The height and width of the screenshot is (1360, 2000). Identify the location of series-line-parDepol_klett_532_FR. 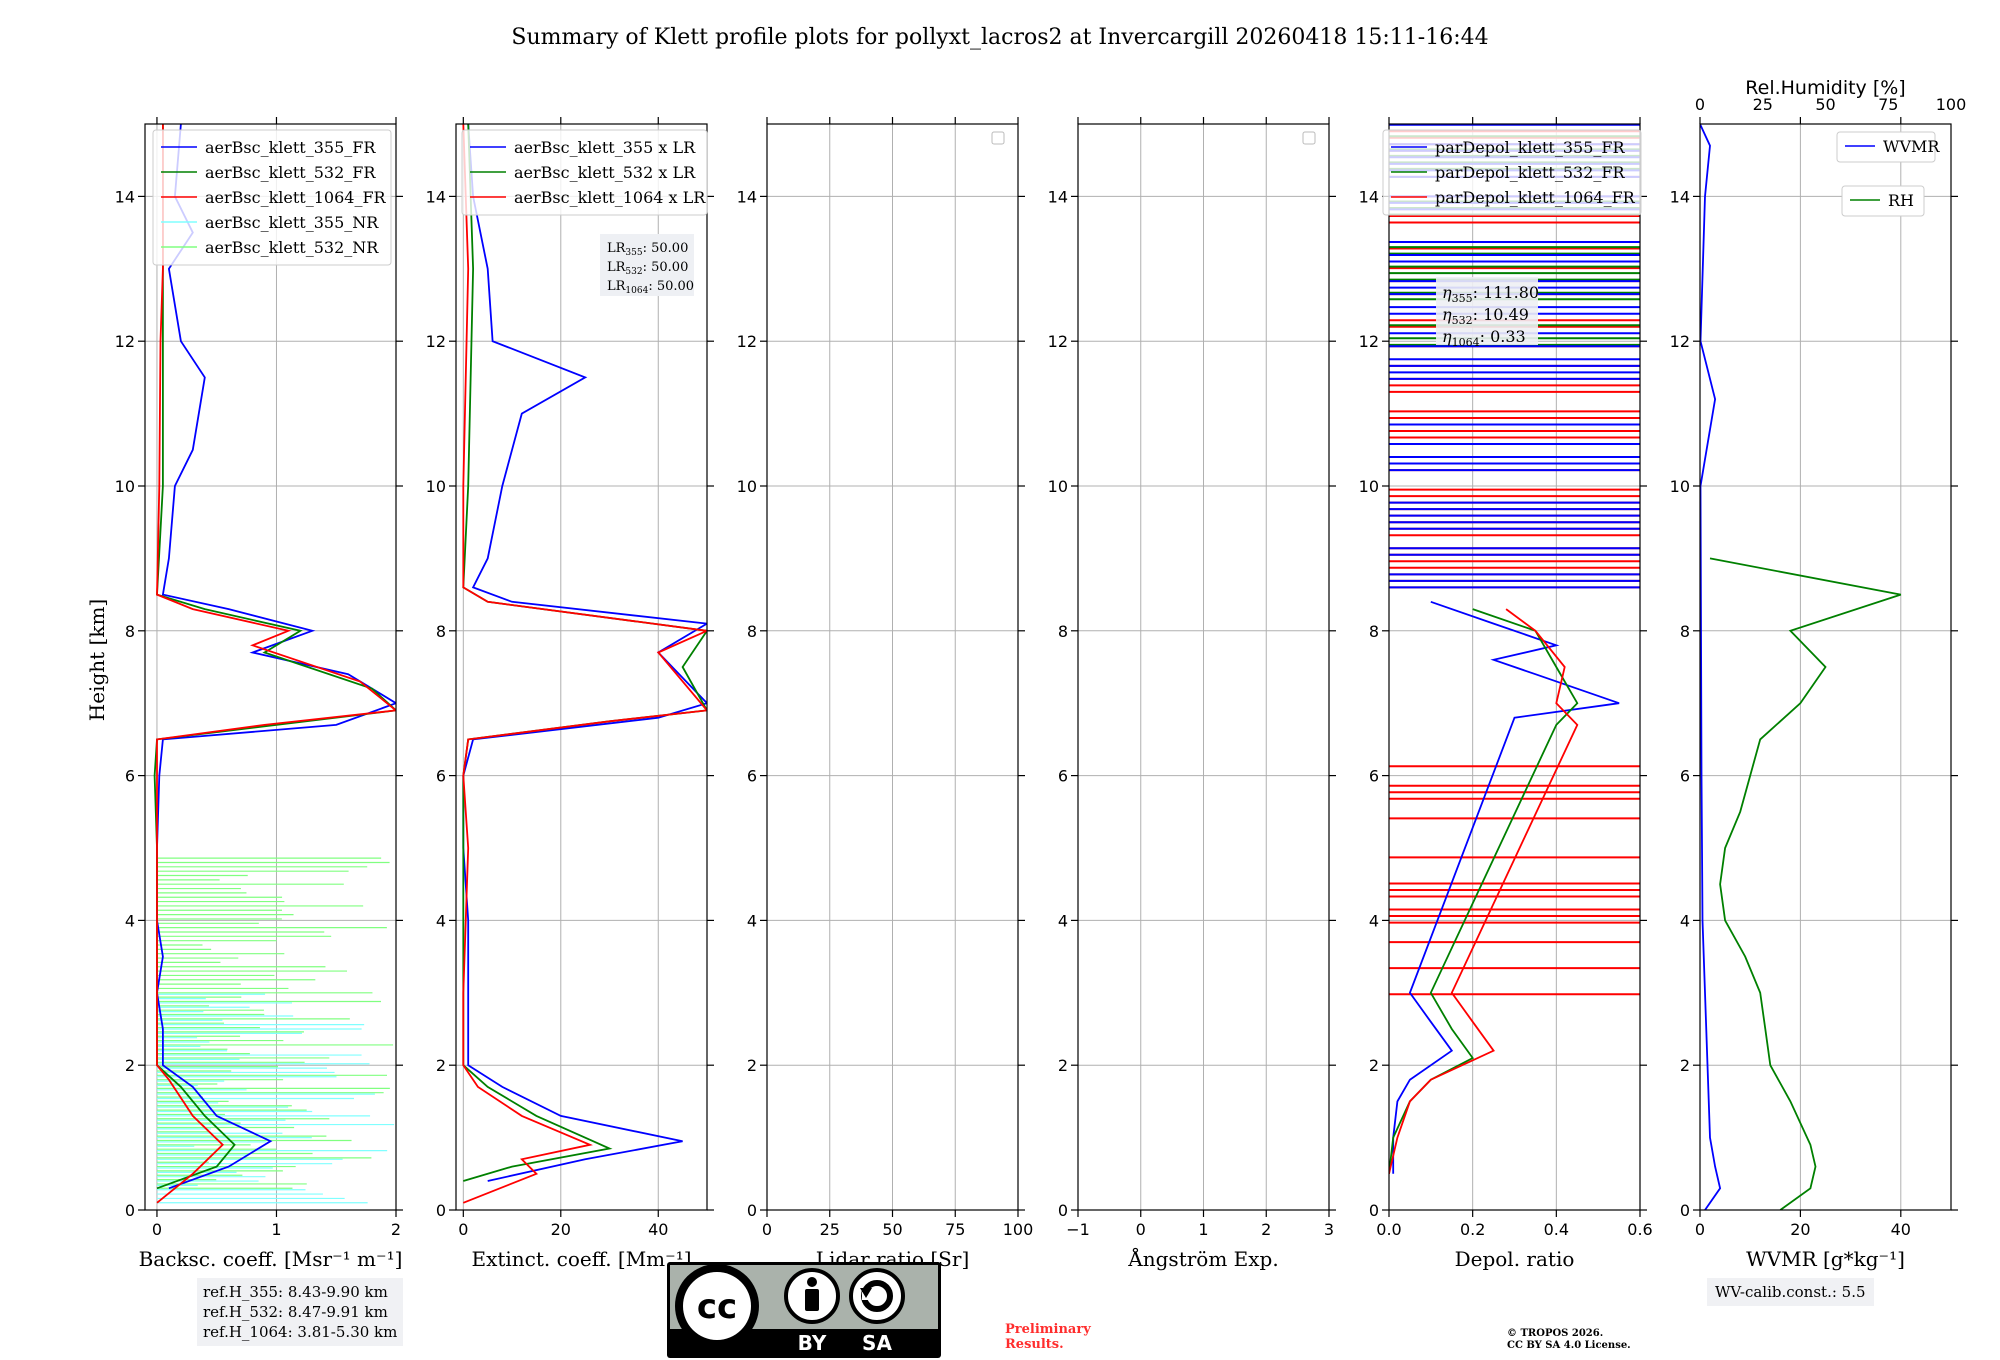
(1484, 891).